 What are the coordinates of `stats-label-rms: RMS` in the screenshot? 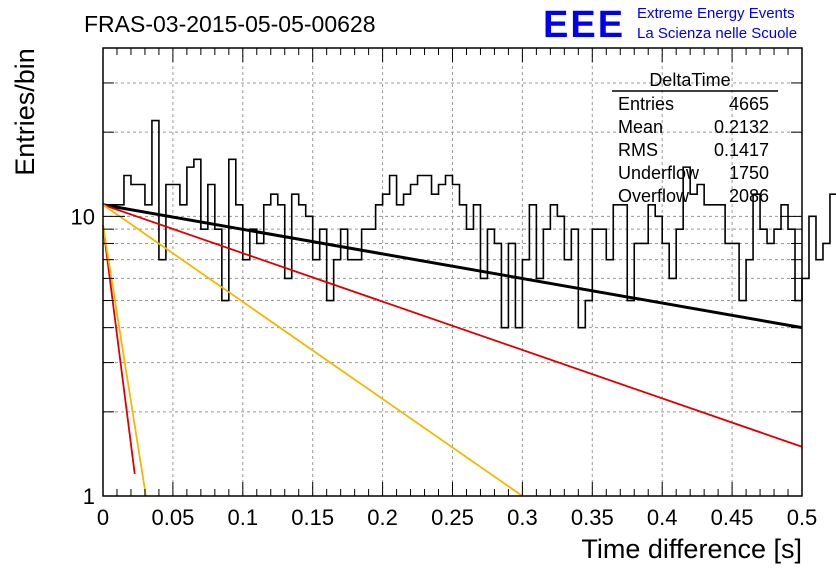 It's located at (638, 150).